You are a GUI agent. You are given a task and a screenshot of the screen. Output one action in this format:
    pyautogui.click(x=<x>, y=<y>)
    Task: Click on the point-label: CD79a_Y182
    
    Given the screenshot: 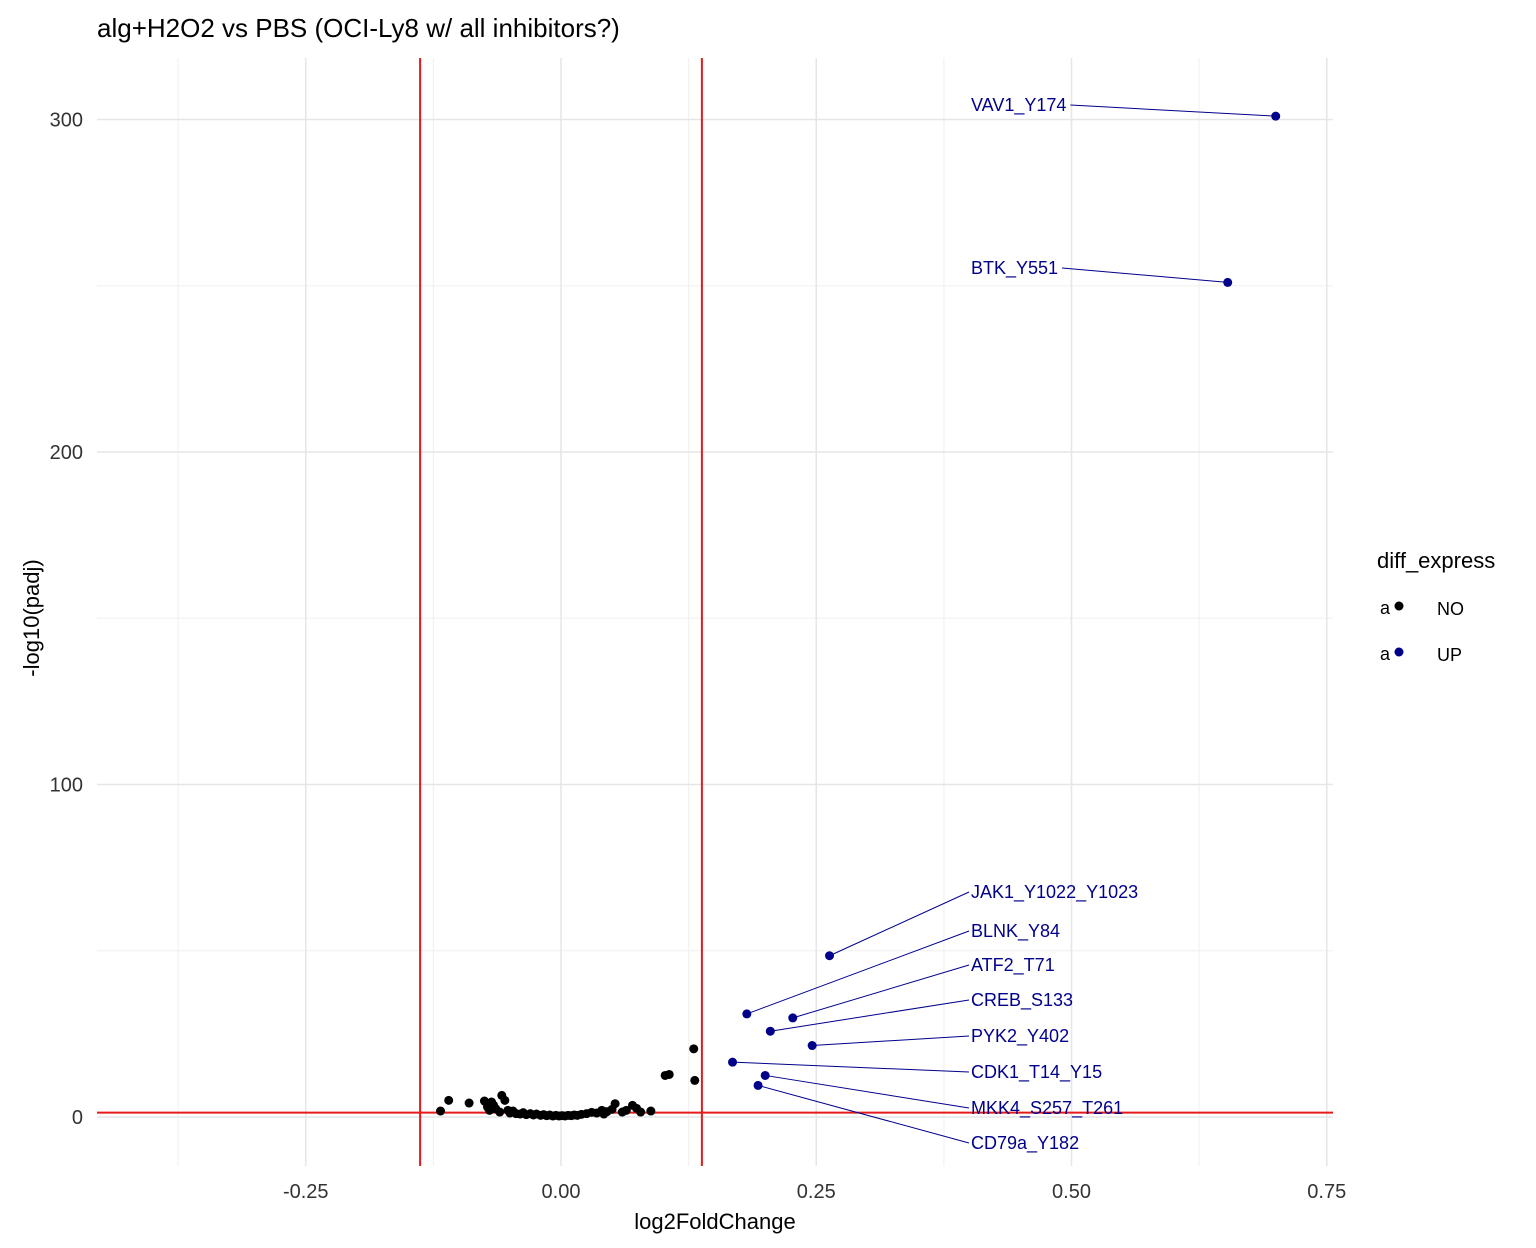 What is the action you would take?
    pyautogui.click(x=1025, y=1143)
    